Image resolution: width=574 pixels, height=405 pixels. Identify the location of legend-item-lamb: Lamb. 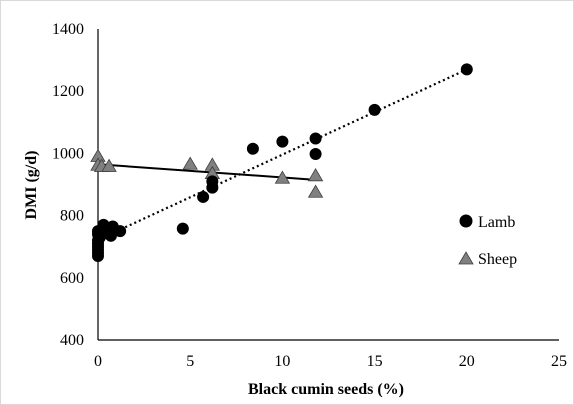
(487, 222).